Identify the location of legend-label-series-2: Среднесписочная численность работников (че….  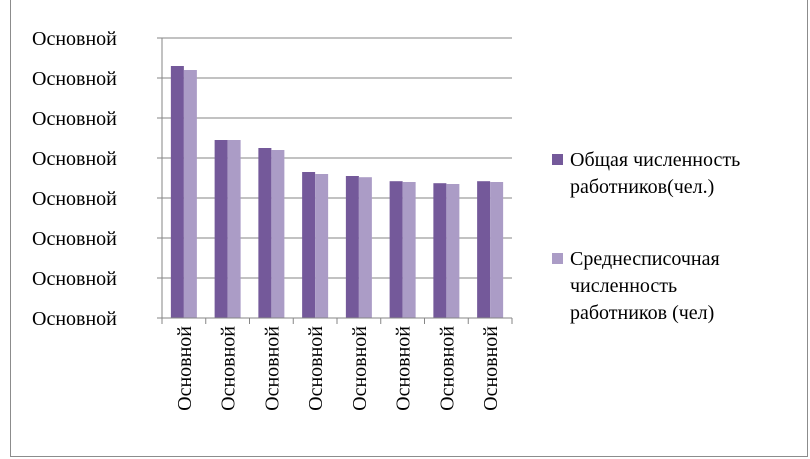
(645, 286).